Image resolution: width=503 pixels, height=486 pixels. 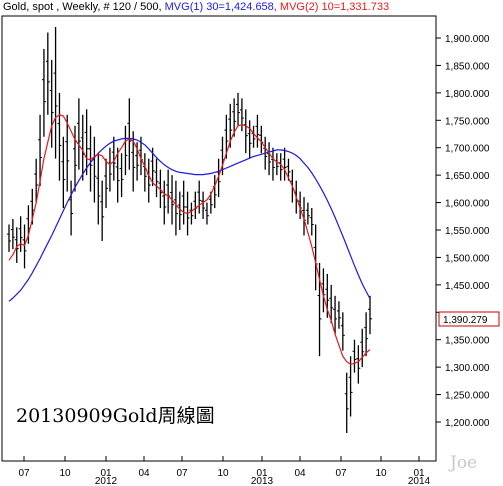 What do you see at coordinates (462, 463) in the screenshot?
I see `watermark: Joe` at bounding box center [462, 463].